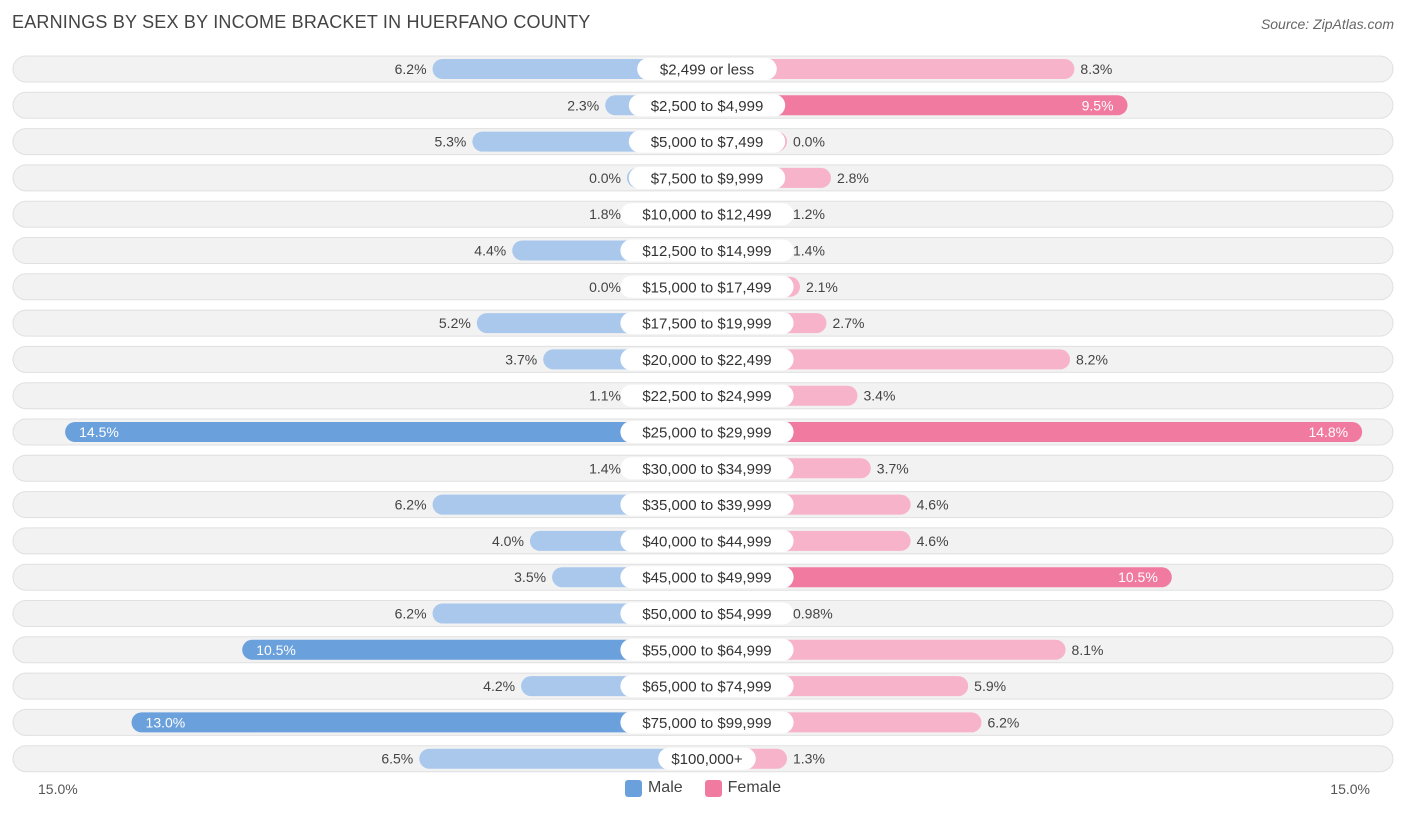 The width and height of the screenshot is (1406, 814). What do you see at coordinates (1098, 105) in the screenshot?
I see `female-value-label: 9.5%` at bounding box center [1098, 105].